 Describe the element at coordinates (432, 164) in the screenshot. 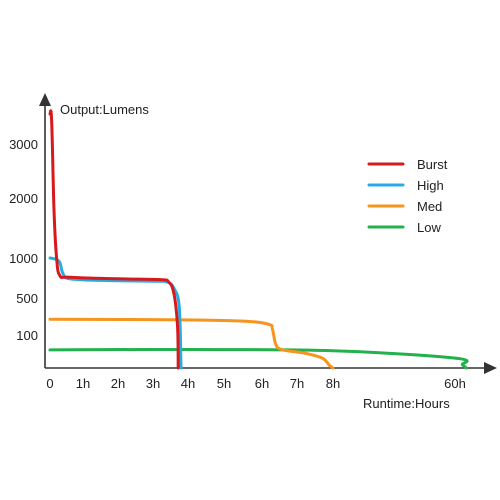

I see `legend-label-burst: Burst` at that location.